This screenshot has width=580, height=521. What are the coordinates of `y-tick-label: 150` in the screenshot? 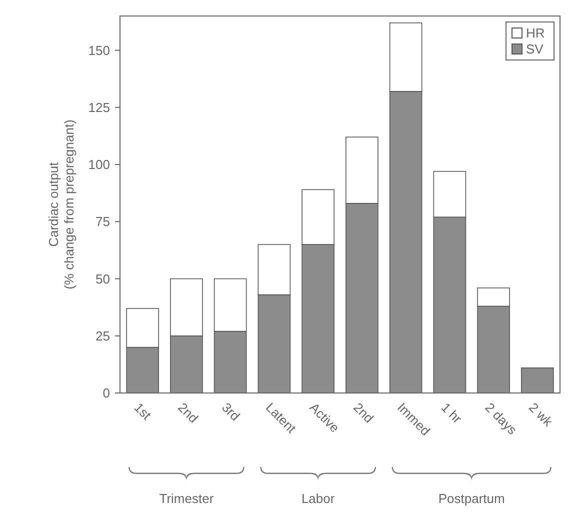 It's located at (99, 50).